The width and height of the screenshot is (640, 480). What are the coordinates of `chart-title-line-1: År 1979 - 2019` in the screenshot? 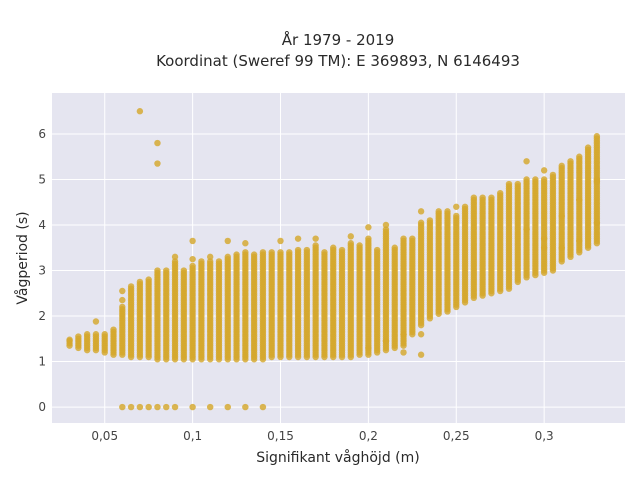 It's located at (338, 39).